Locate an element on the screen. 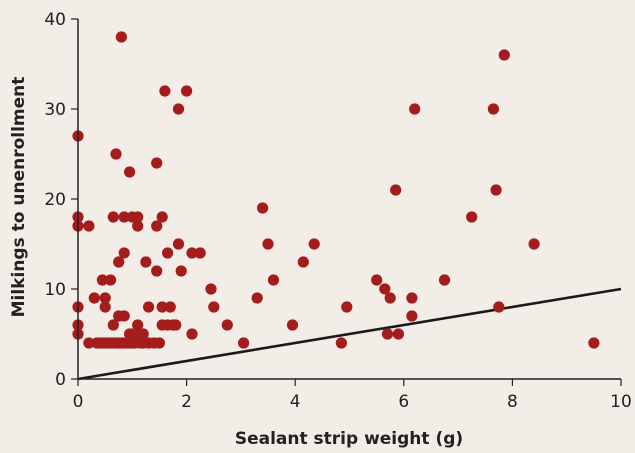 Image resolution: width=635 pixels, height=453 pixels. x-tick-label: 4 is located at coordinates (295, 402).